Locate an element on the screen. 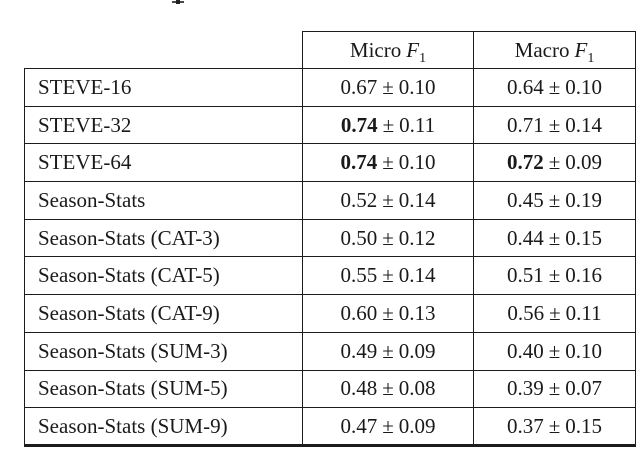 The width and height of the screenshot is (640, 451). macro-f1-cell: 0.72 ±0.09 is located at coordinates (554, 163).